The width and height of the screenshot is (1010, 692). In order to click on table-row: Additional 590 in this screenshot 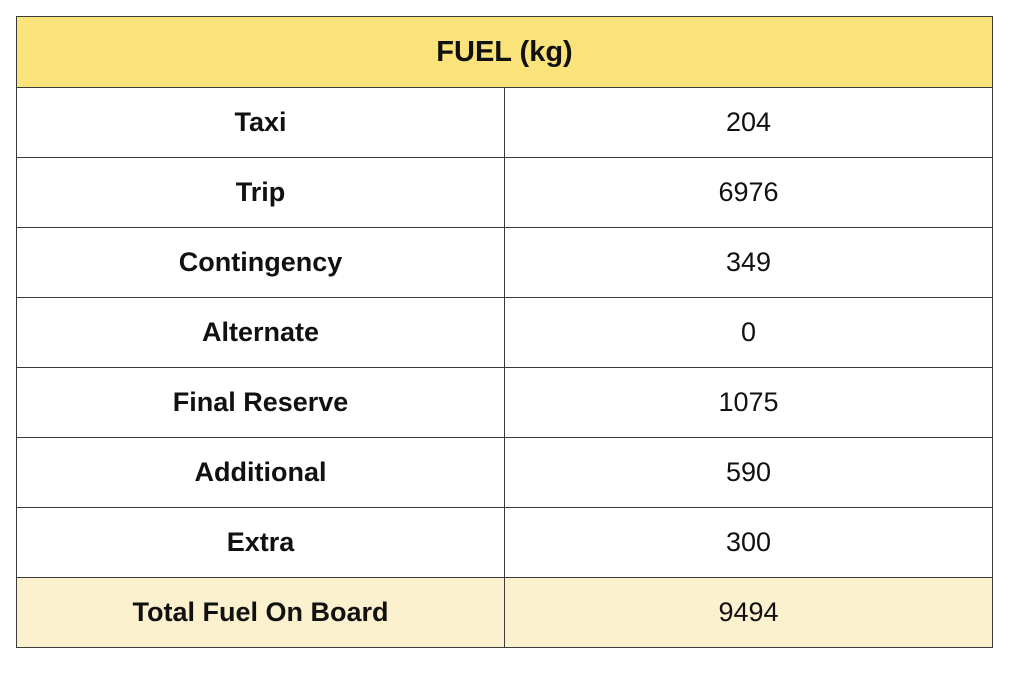, I will do `click(504, 472)`.